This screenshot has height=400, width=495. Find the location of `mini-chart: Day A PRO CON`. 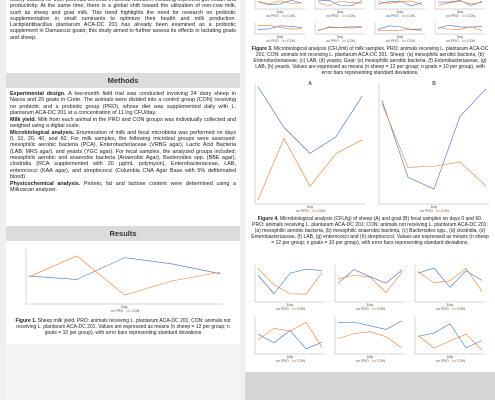

mini-chart: Day A PRO CON is located at coordinates (309, 147).